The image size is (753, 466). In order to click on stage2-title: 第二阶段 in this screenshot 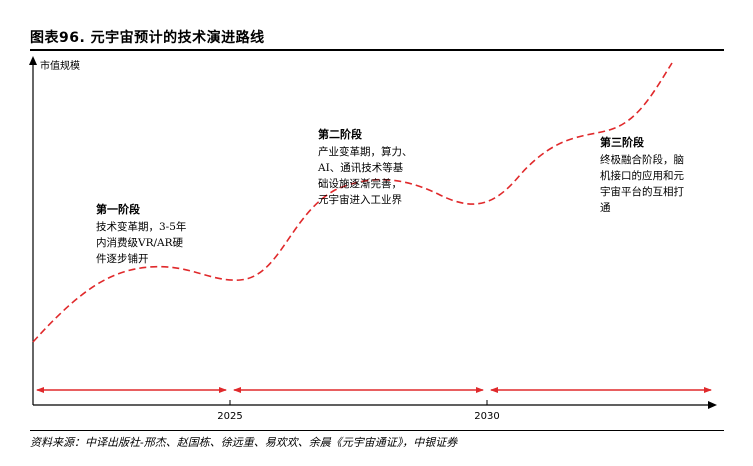, I will do `click(340, 134)`.